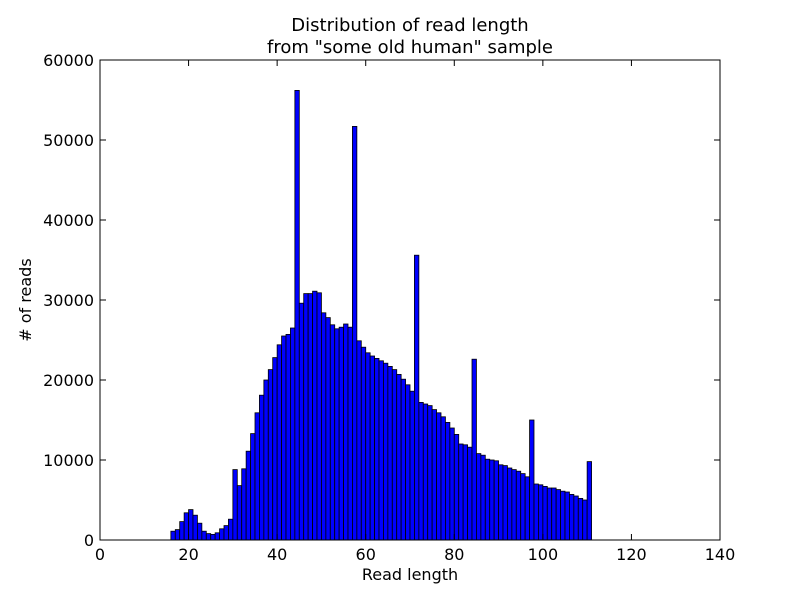 The height and width of the screenshot is (600, 800). I want to click on x-tick-label: 80, so click(454, 554).